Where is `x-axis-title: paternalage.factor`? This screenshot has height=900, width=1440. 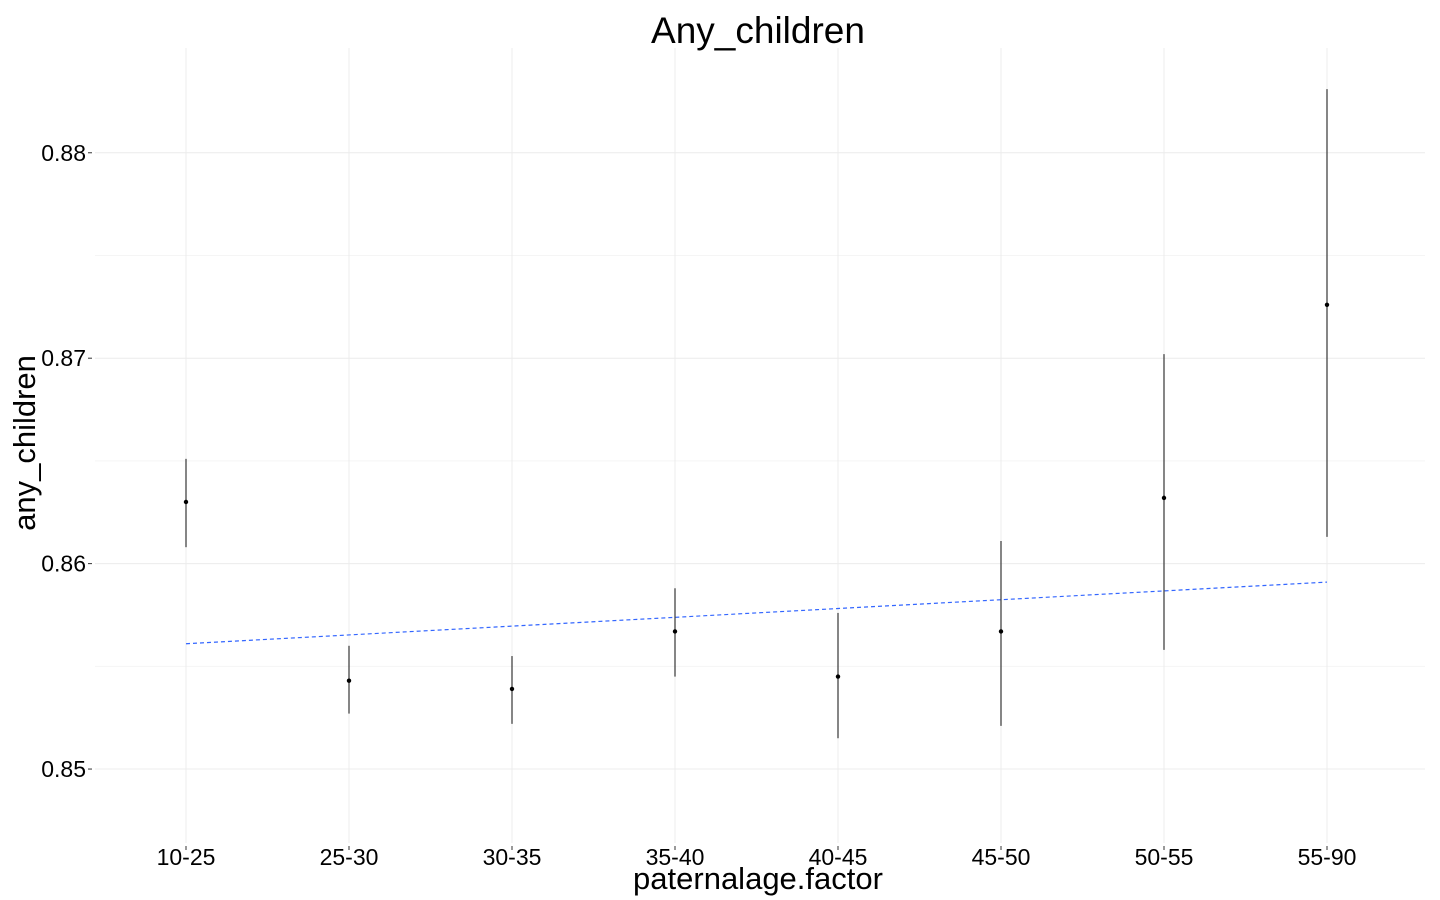
x-axis-title: paternalage.factor is located at coordinates (758, 878).